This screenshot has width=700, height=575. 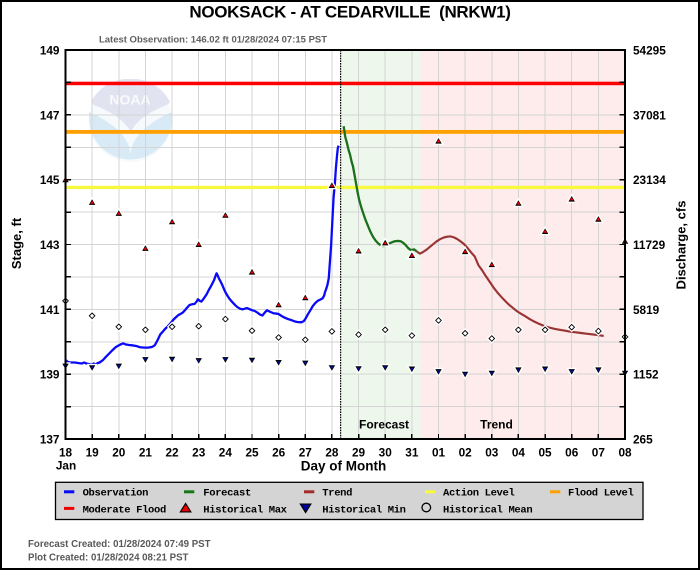 I want to click on svg-text: NOAA, so click(x=129, y=100).